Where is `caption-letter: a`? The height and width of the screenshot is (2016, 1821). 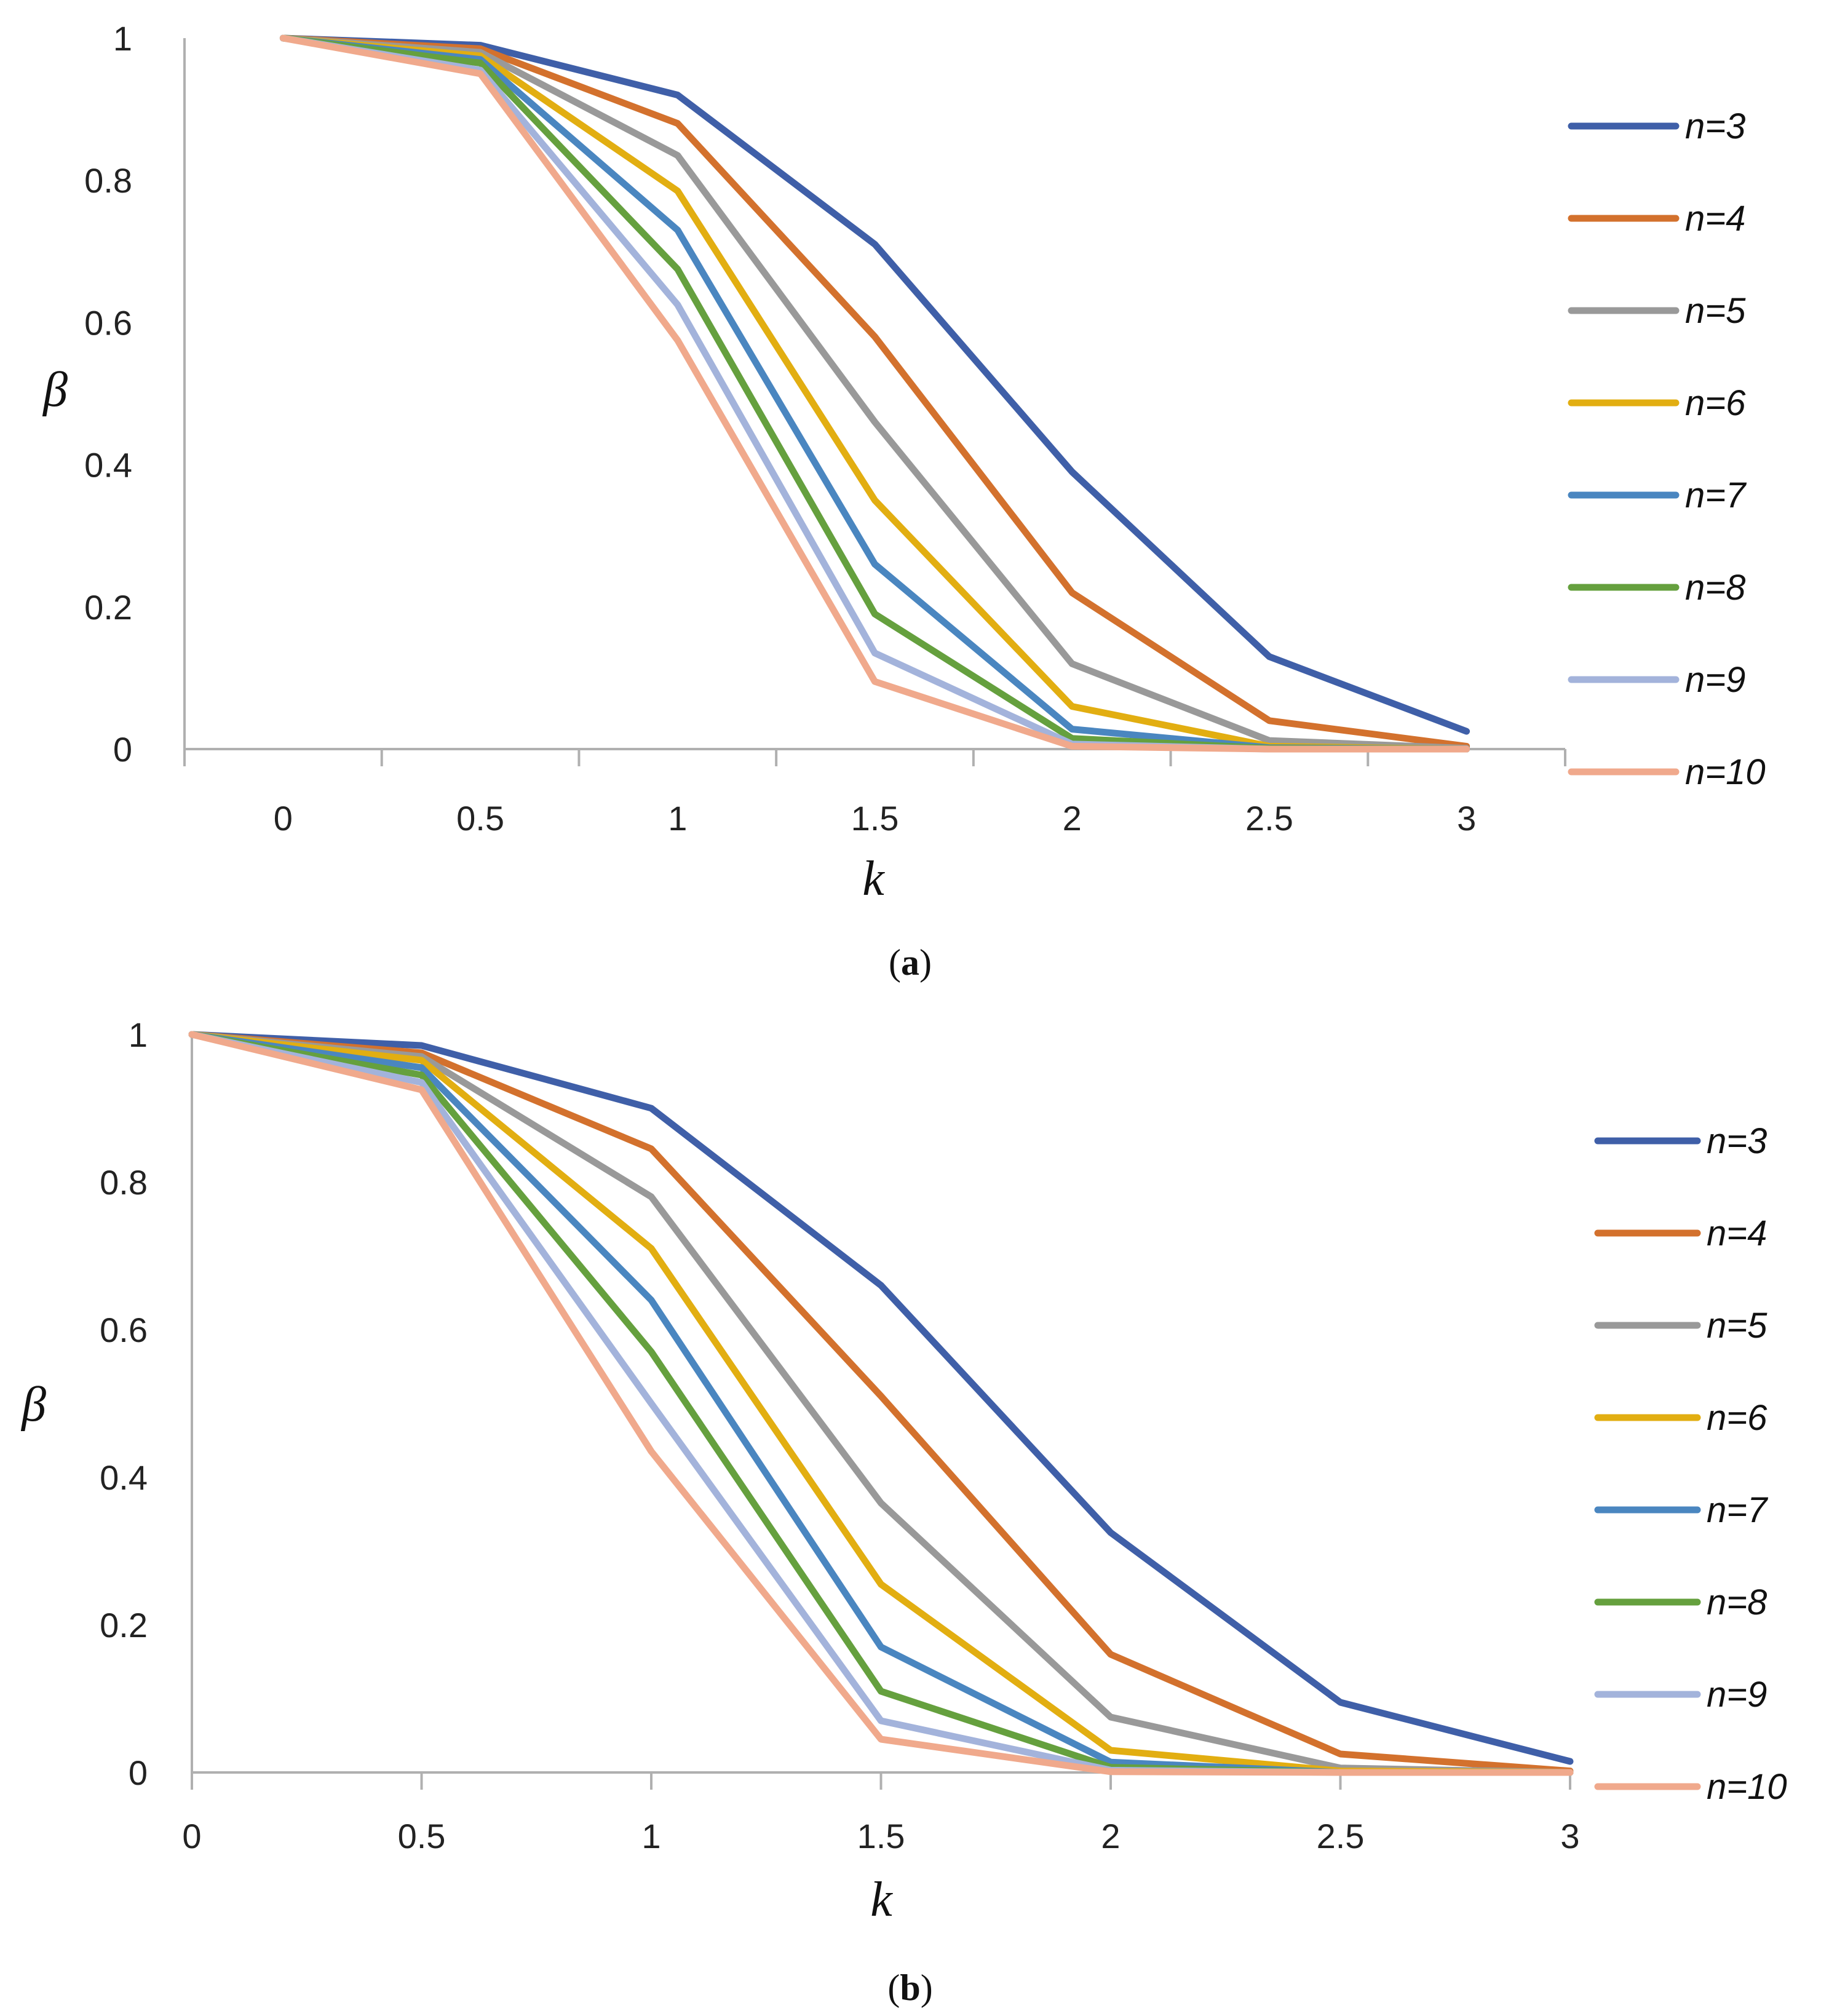 caption-letter: a is located at coordinates (910, 962).